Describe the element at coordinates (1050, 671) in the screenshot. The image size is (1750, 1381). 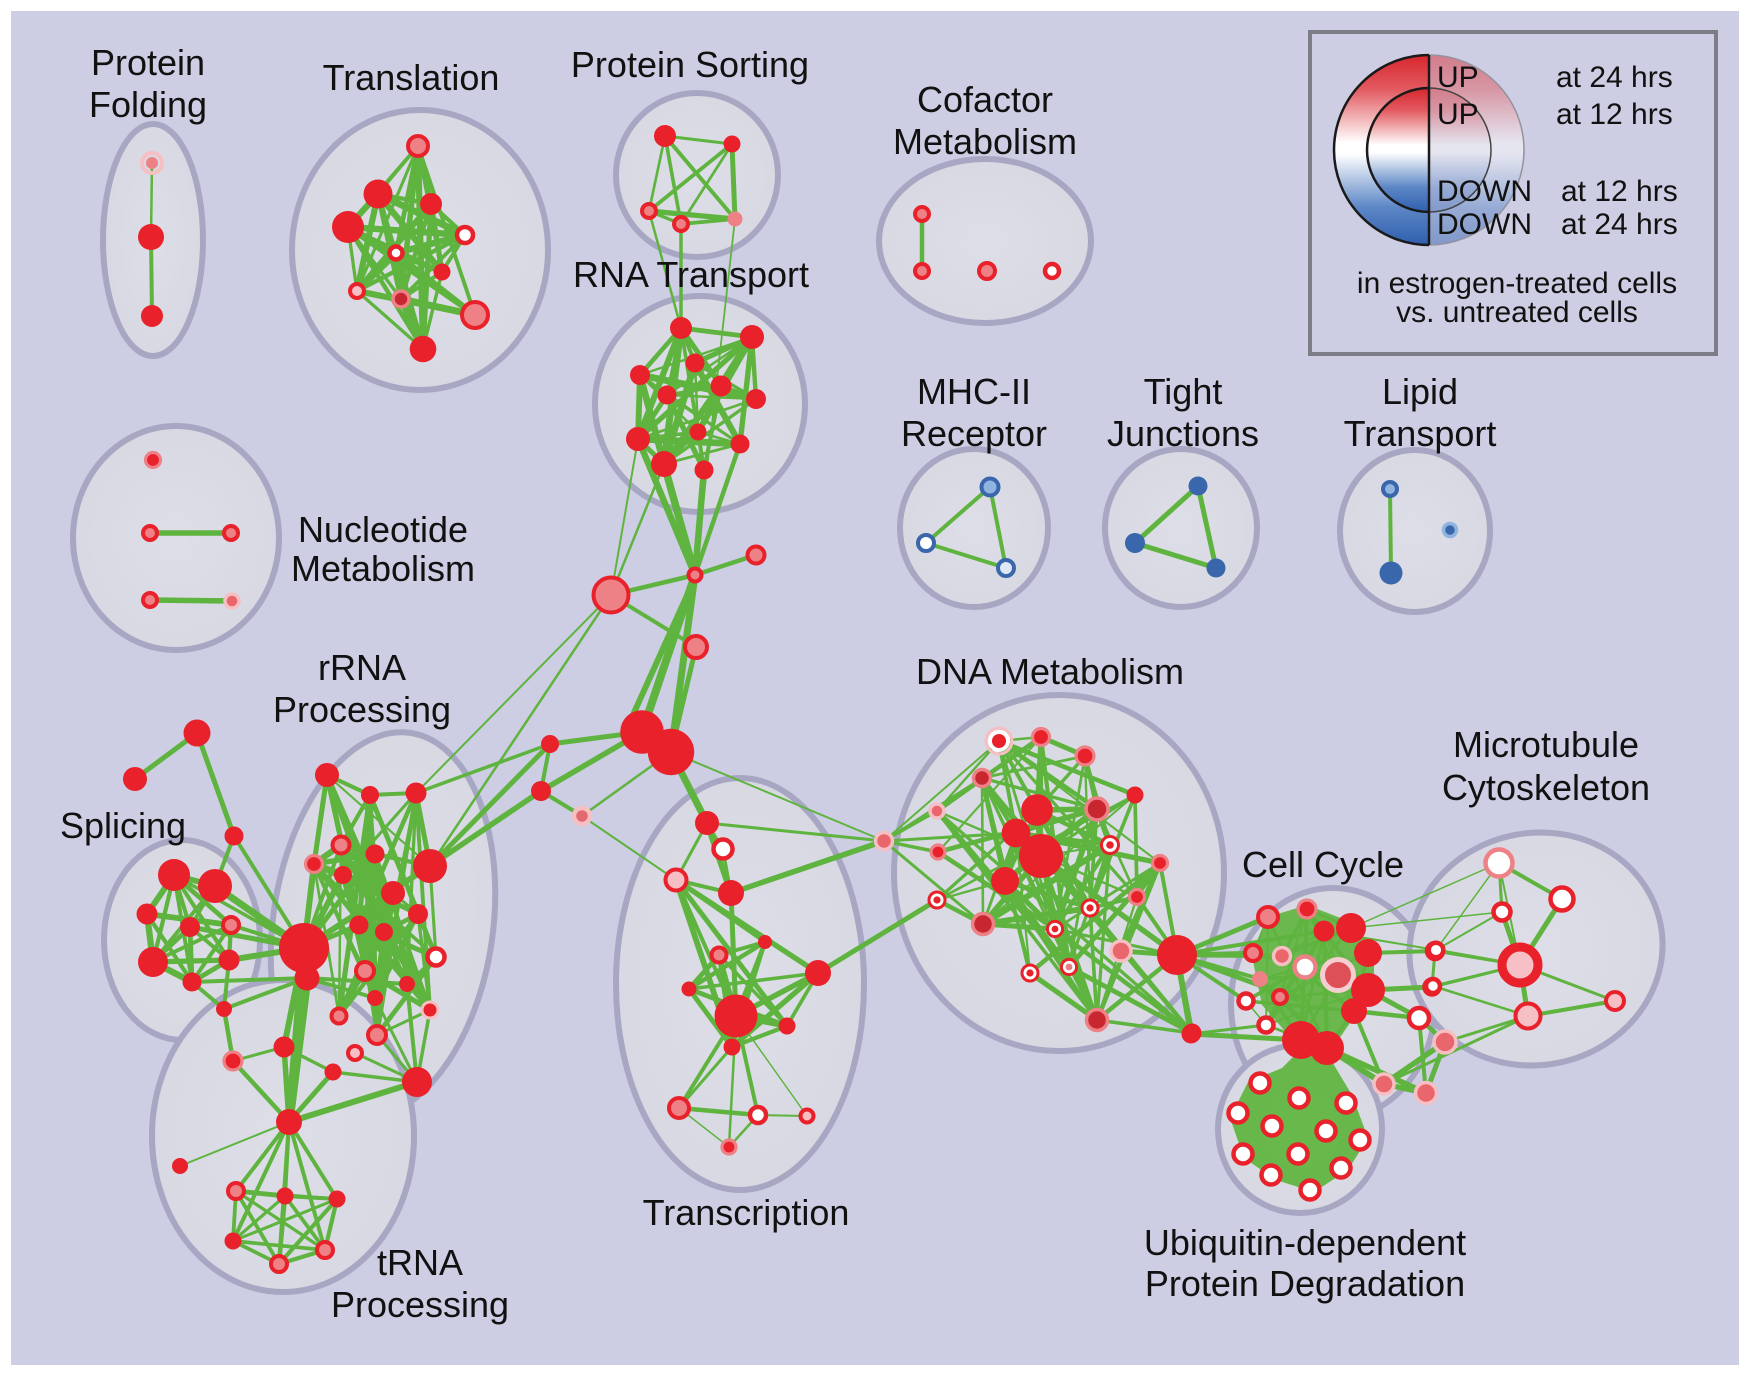
I see `svg-text: DNA Metabolism` at that location.